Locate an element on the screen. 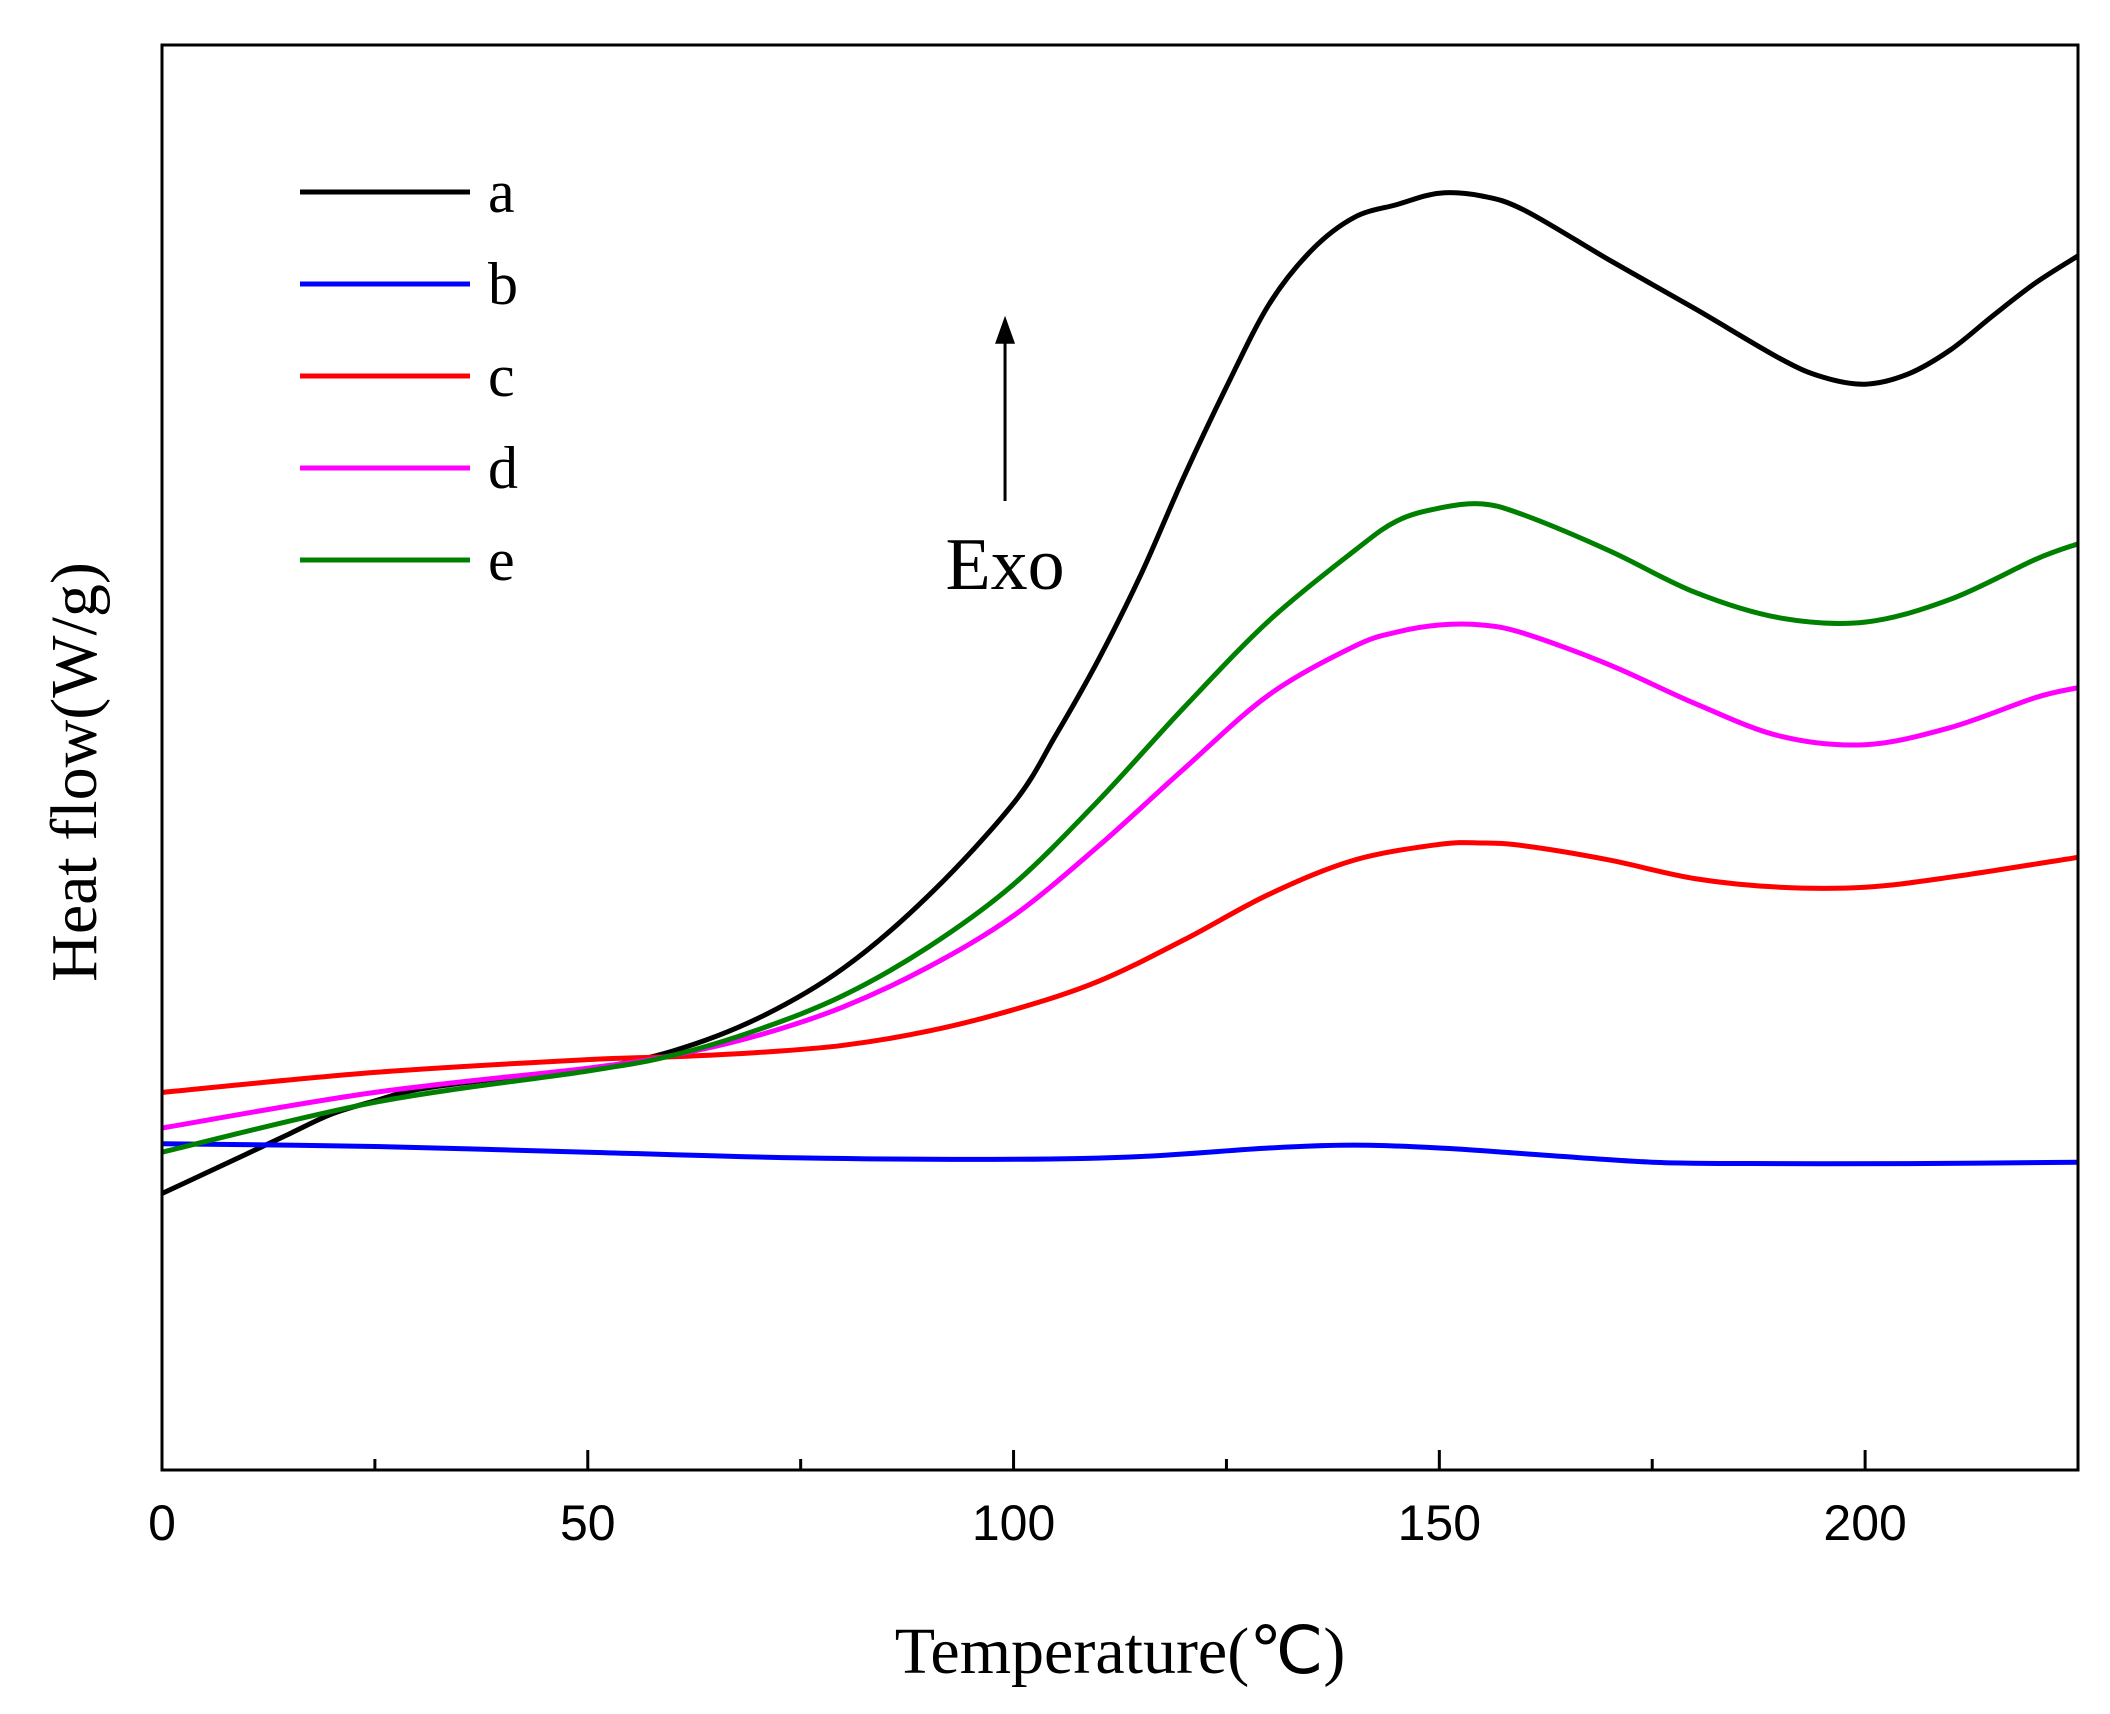  series-line-b is located at coordinates (1120, 1154).